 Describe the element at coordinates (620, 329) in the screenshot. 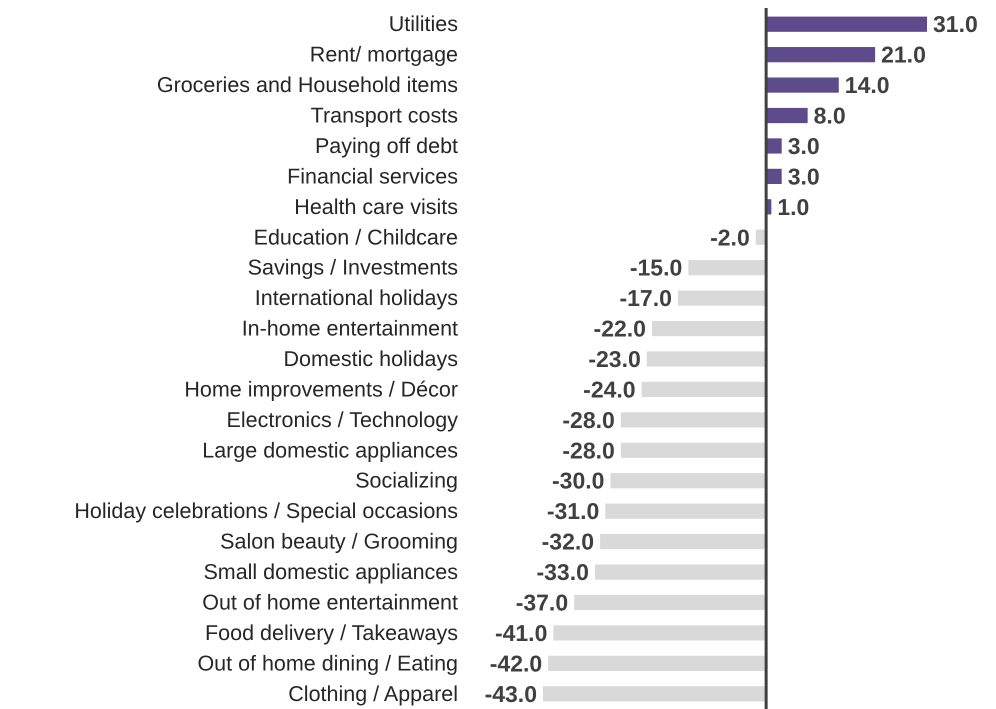

I see `data-label: -22.0` at that location.